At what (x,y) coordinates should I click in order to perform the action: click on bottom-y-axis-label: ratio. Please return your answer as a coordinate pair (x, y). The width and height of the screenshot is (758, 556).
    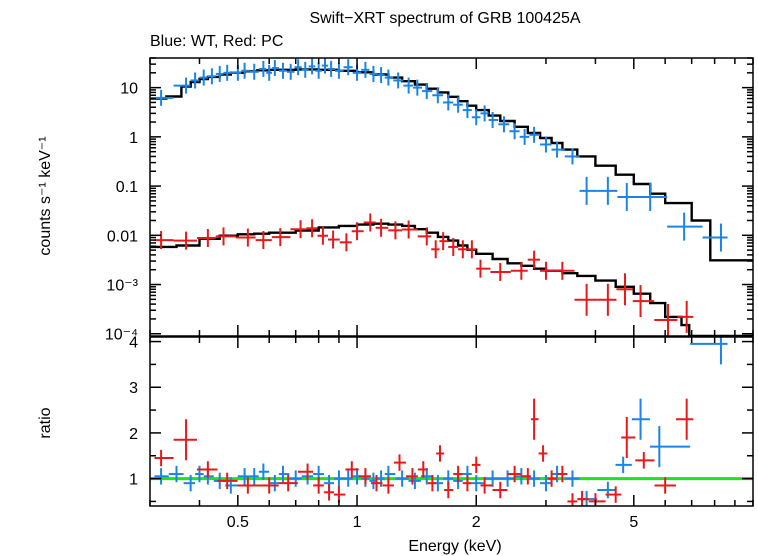
    Looking at the image, I should click on (45, 422).